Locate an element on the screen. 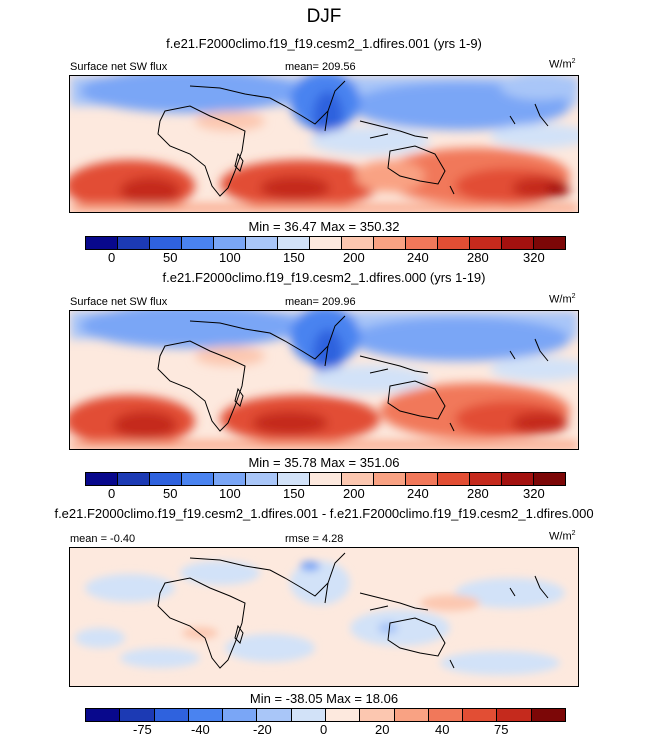 This screenshot has width=648, height=742. panel1-tick: 320 is located at coordinates (534, 257).